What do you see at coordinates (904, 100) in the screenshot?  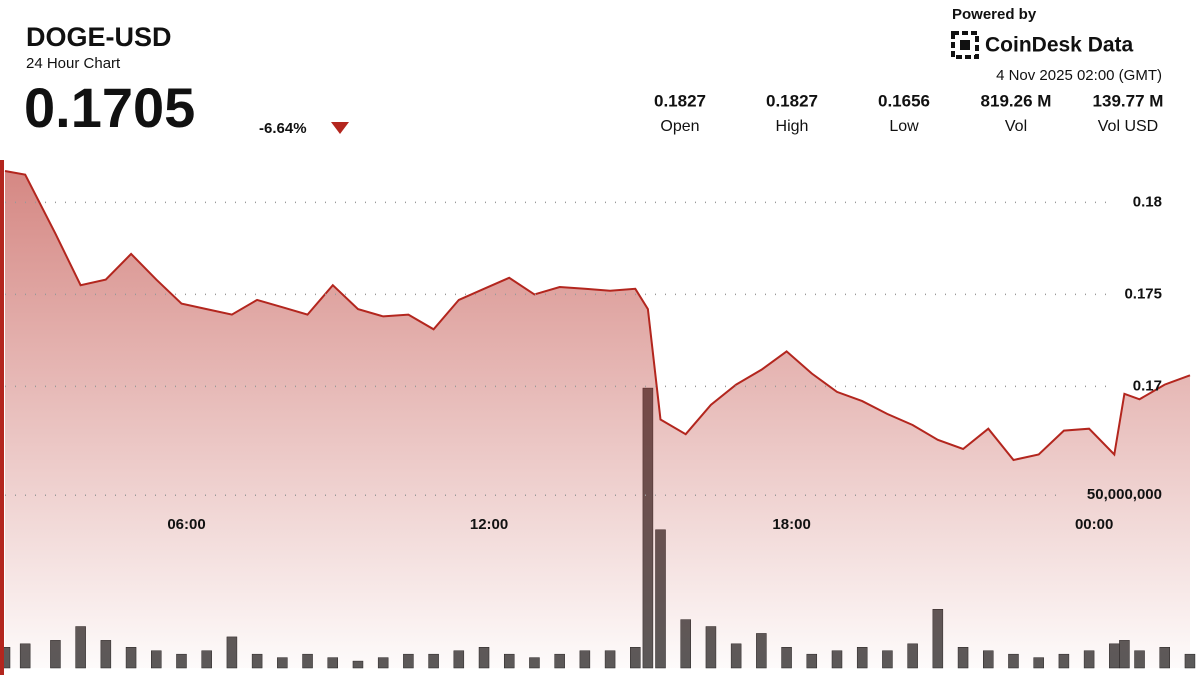 I see `stat-value: 0.1656` at bounding box center [904, 100].